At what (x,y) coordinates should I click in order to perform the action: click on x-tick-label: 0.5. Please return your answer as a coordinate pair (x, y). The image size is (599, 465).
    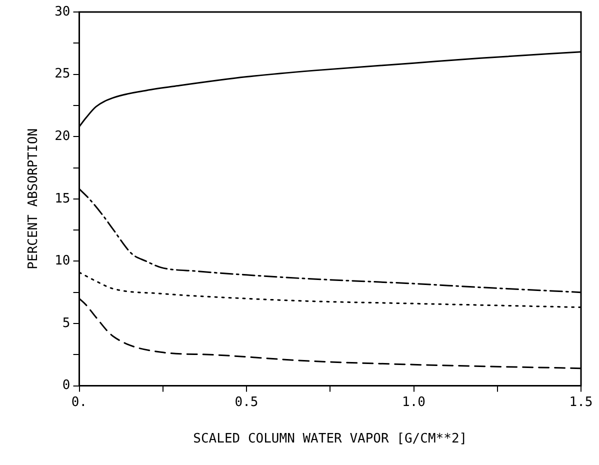
    Looking at the image, I should click on (246, 402).